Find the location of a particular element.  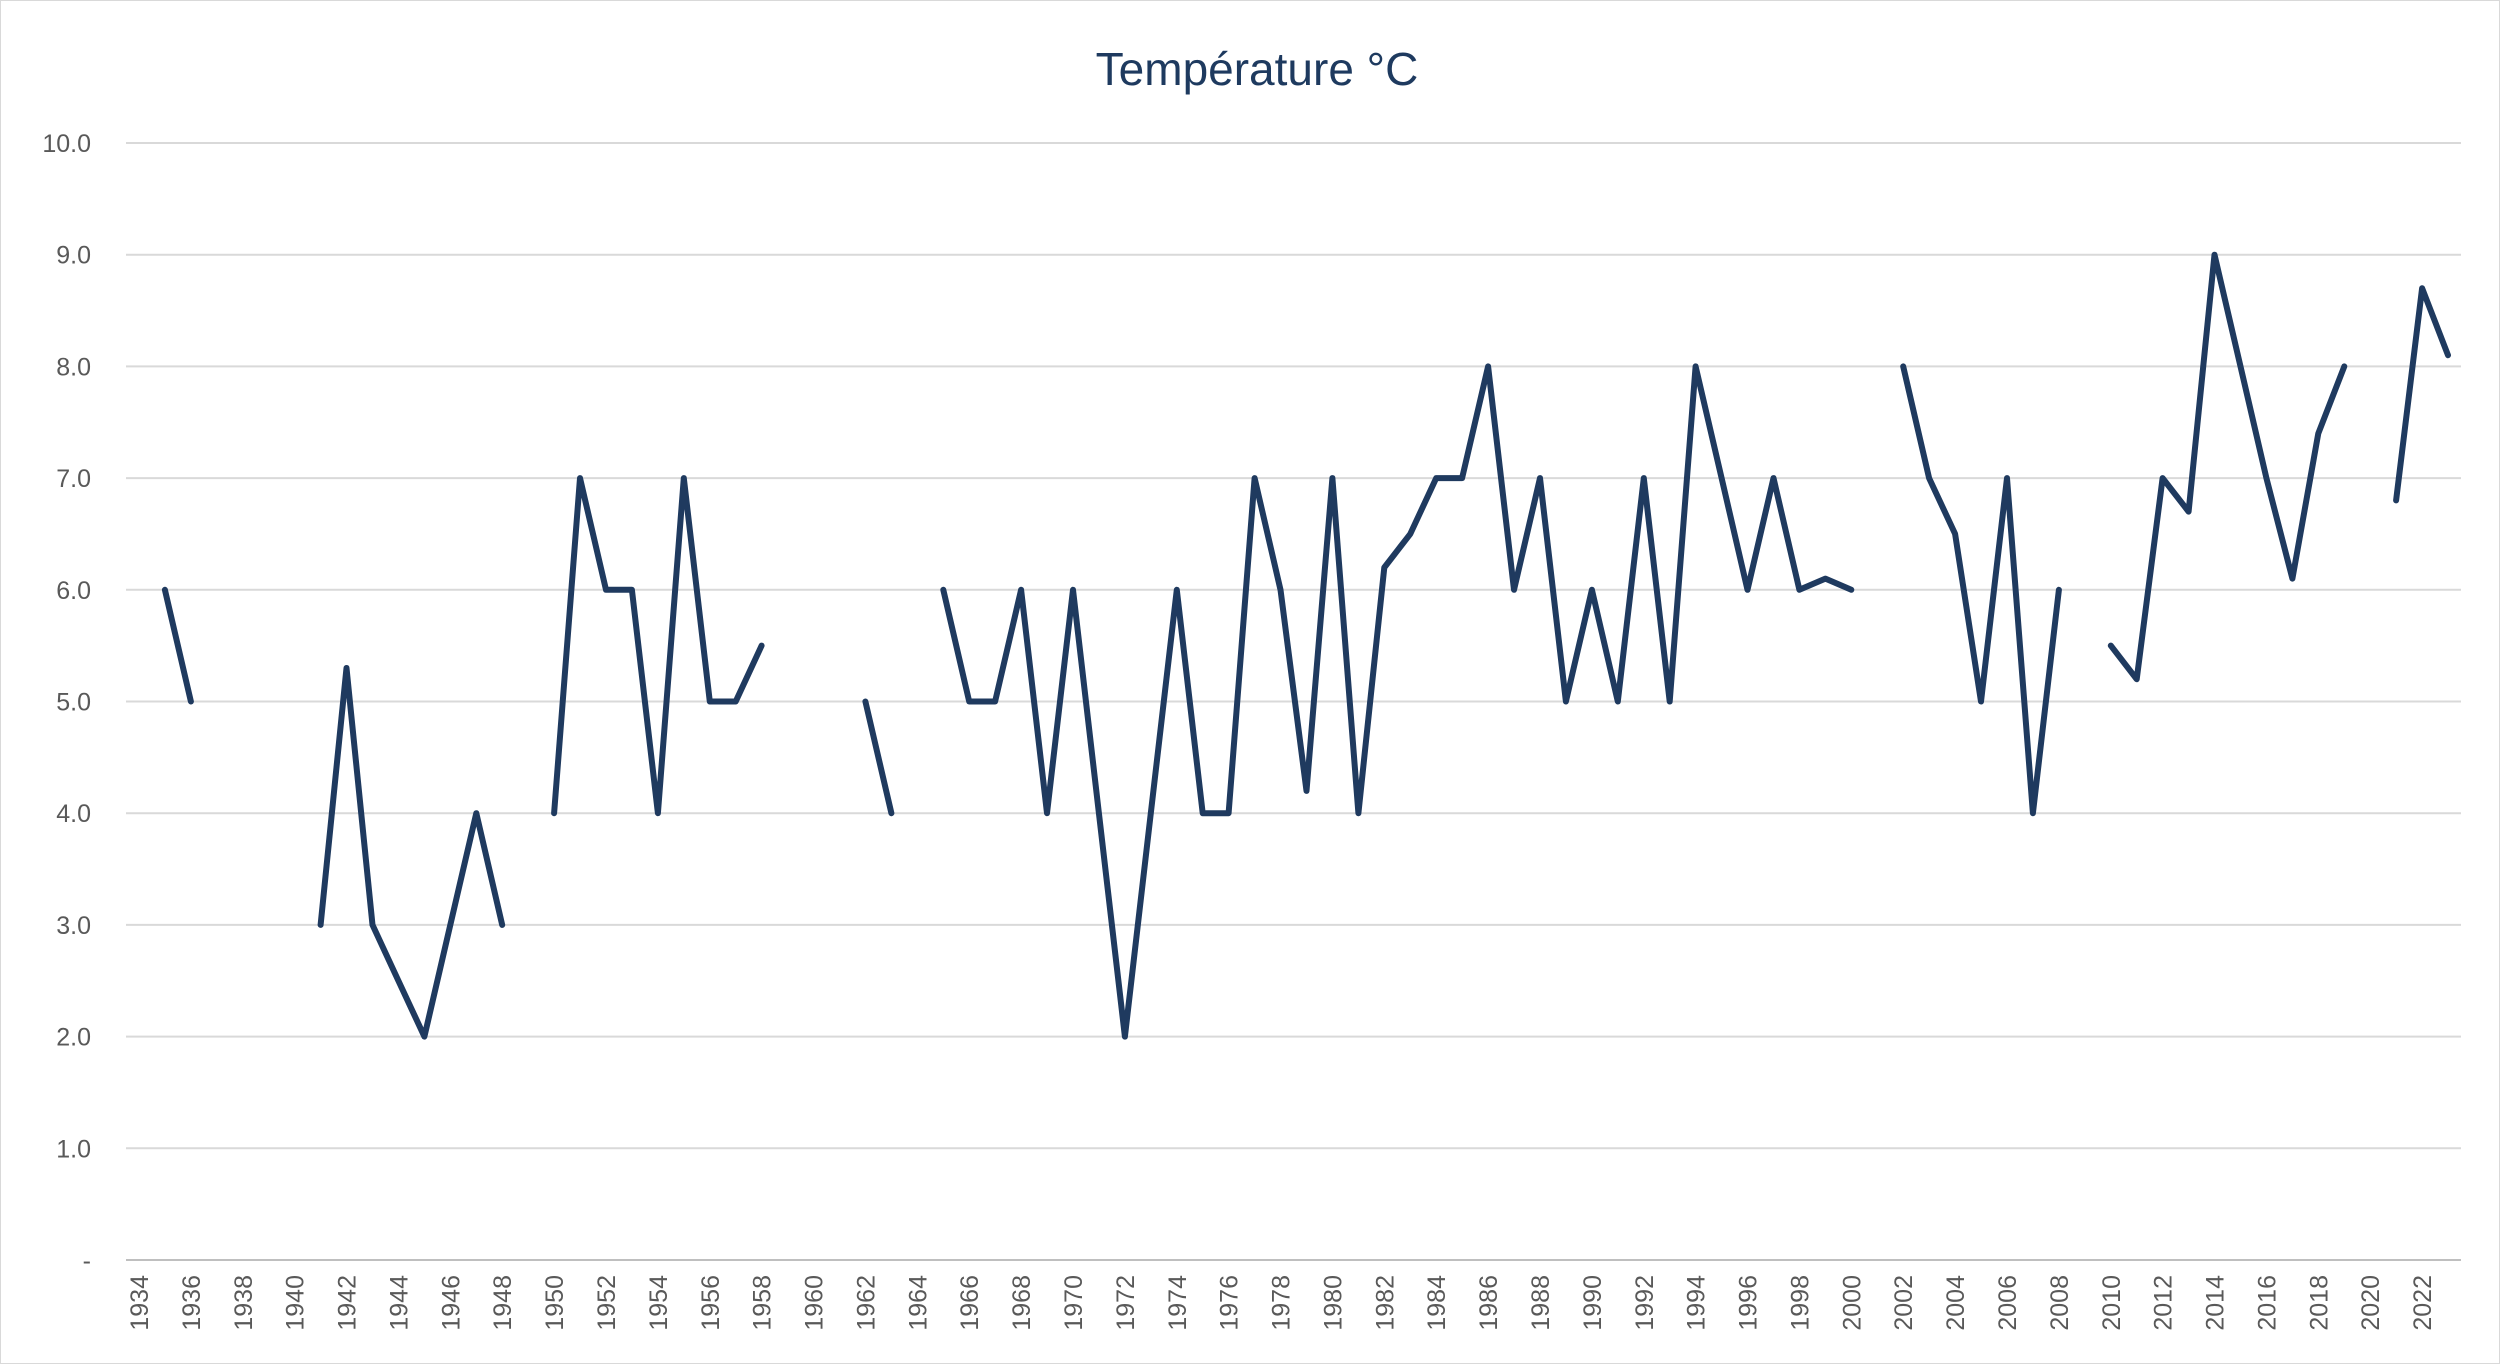

x-tick-label: 1974 is located at coordinates (1178, 1303).